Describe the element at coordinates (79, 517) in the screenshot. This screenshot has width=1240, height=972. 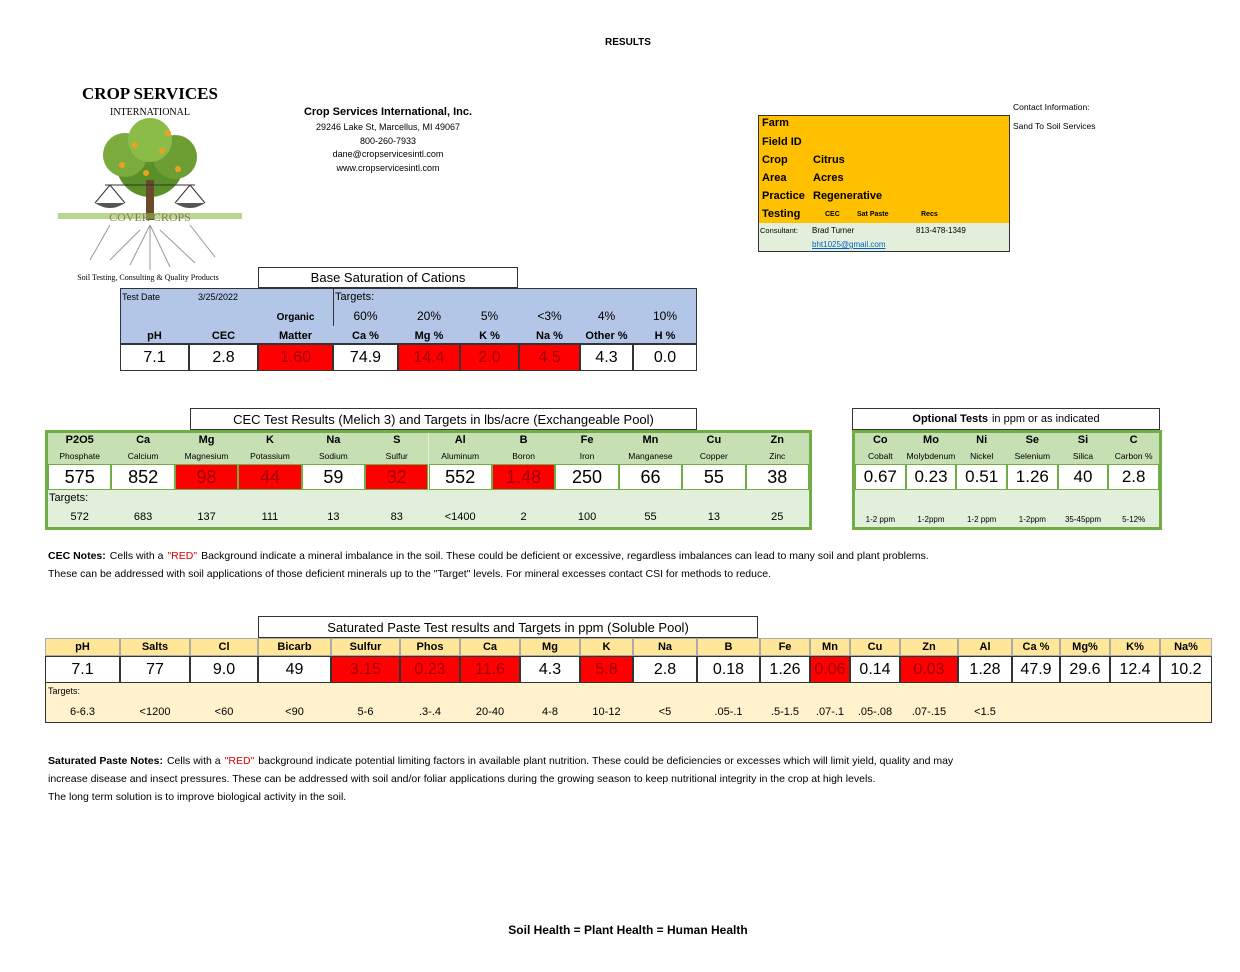
I see `cec-target: 572` at that location.